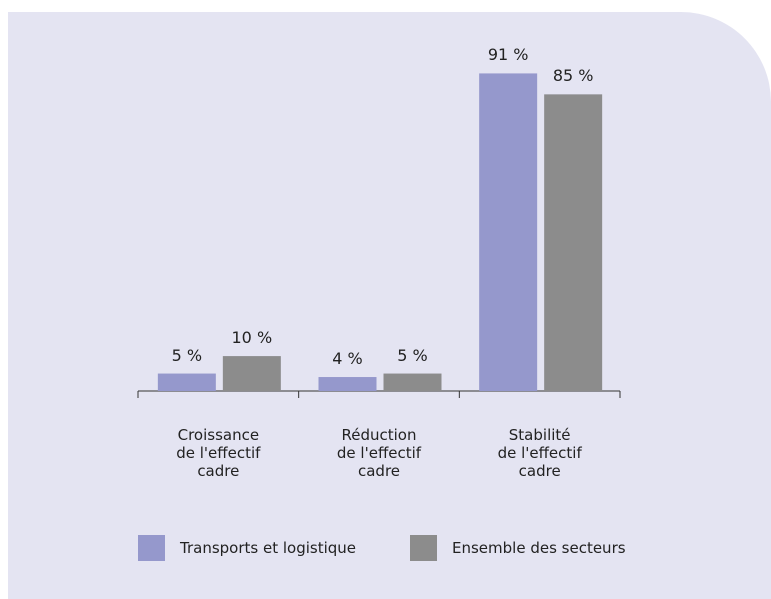  What do you see at coordinates (379, 453) in the screenshot?
I see `x-tick-label: Réduction de l'effectif cadre` at bounding box center [379, 453].